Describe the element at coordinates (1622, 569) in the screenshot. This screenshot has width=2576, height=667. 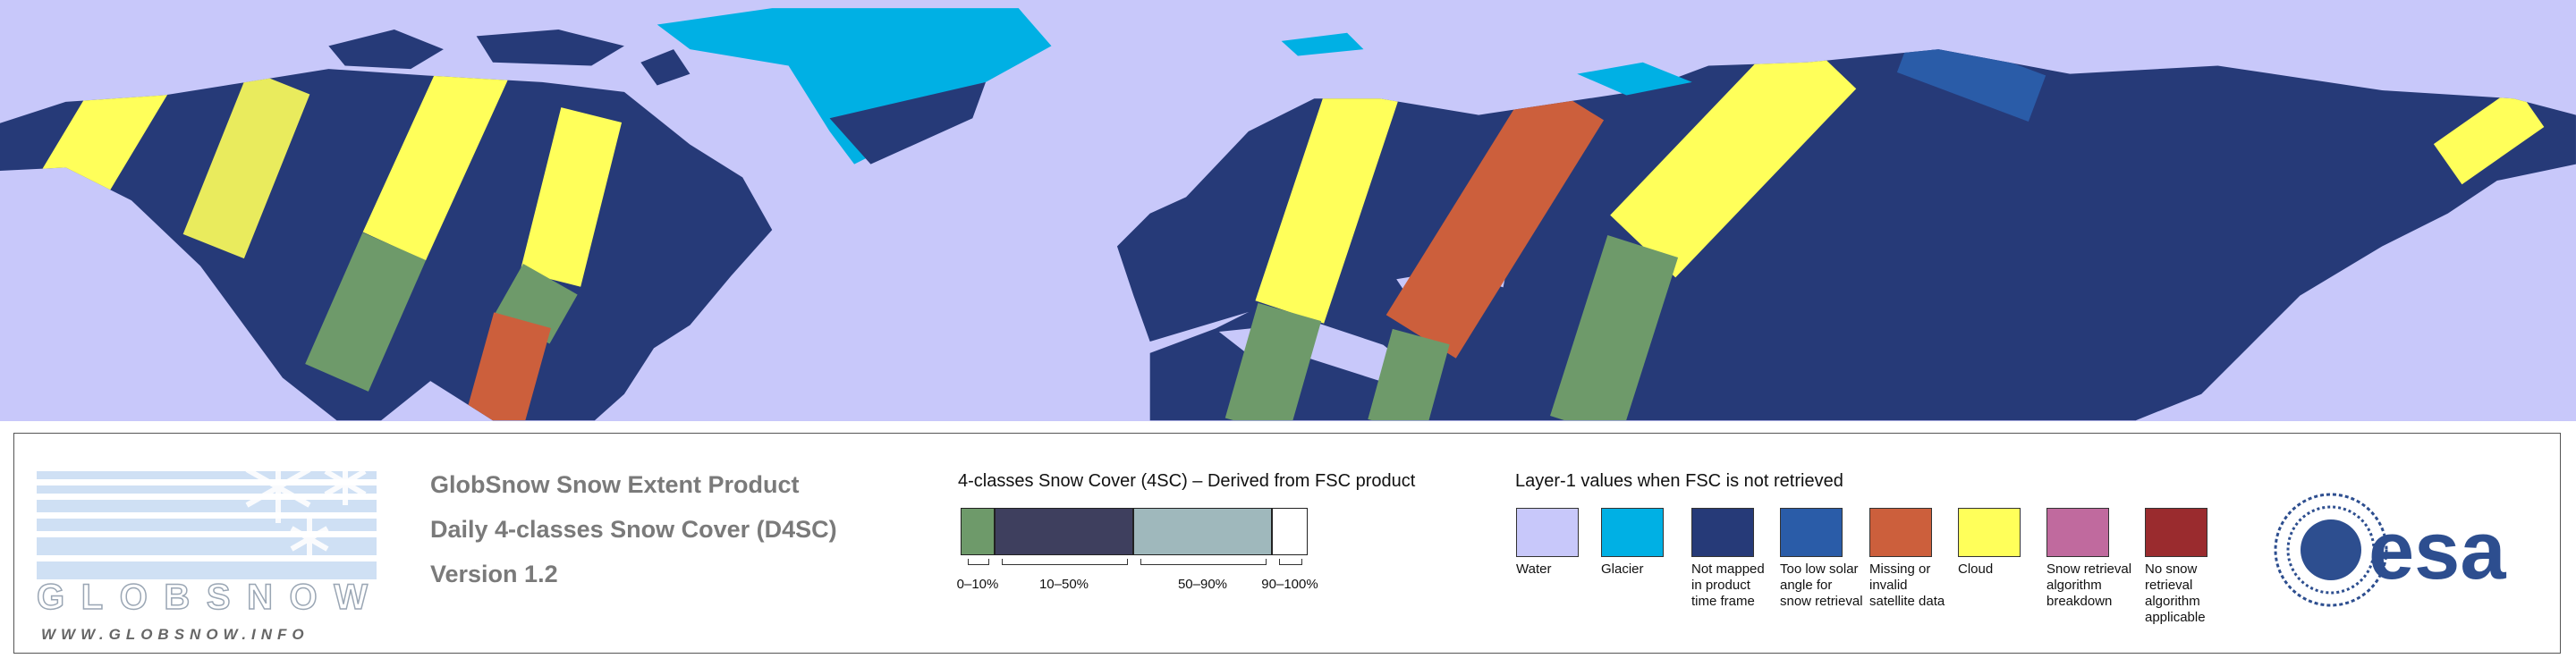
I see `layer-label: Glacier` at that location.